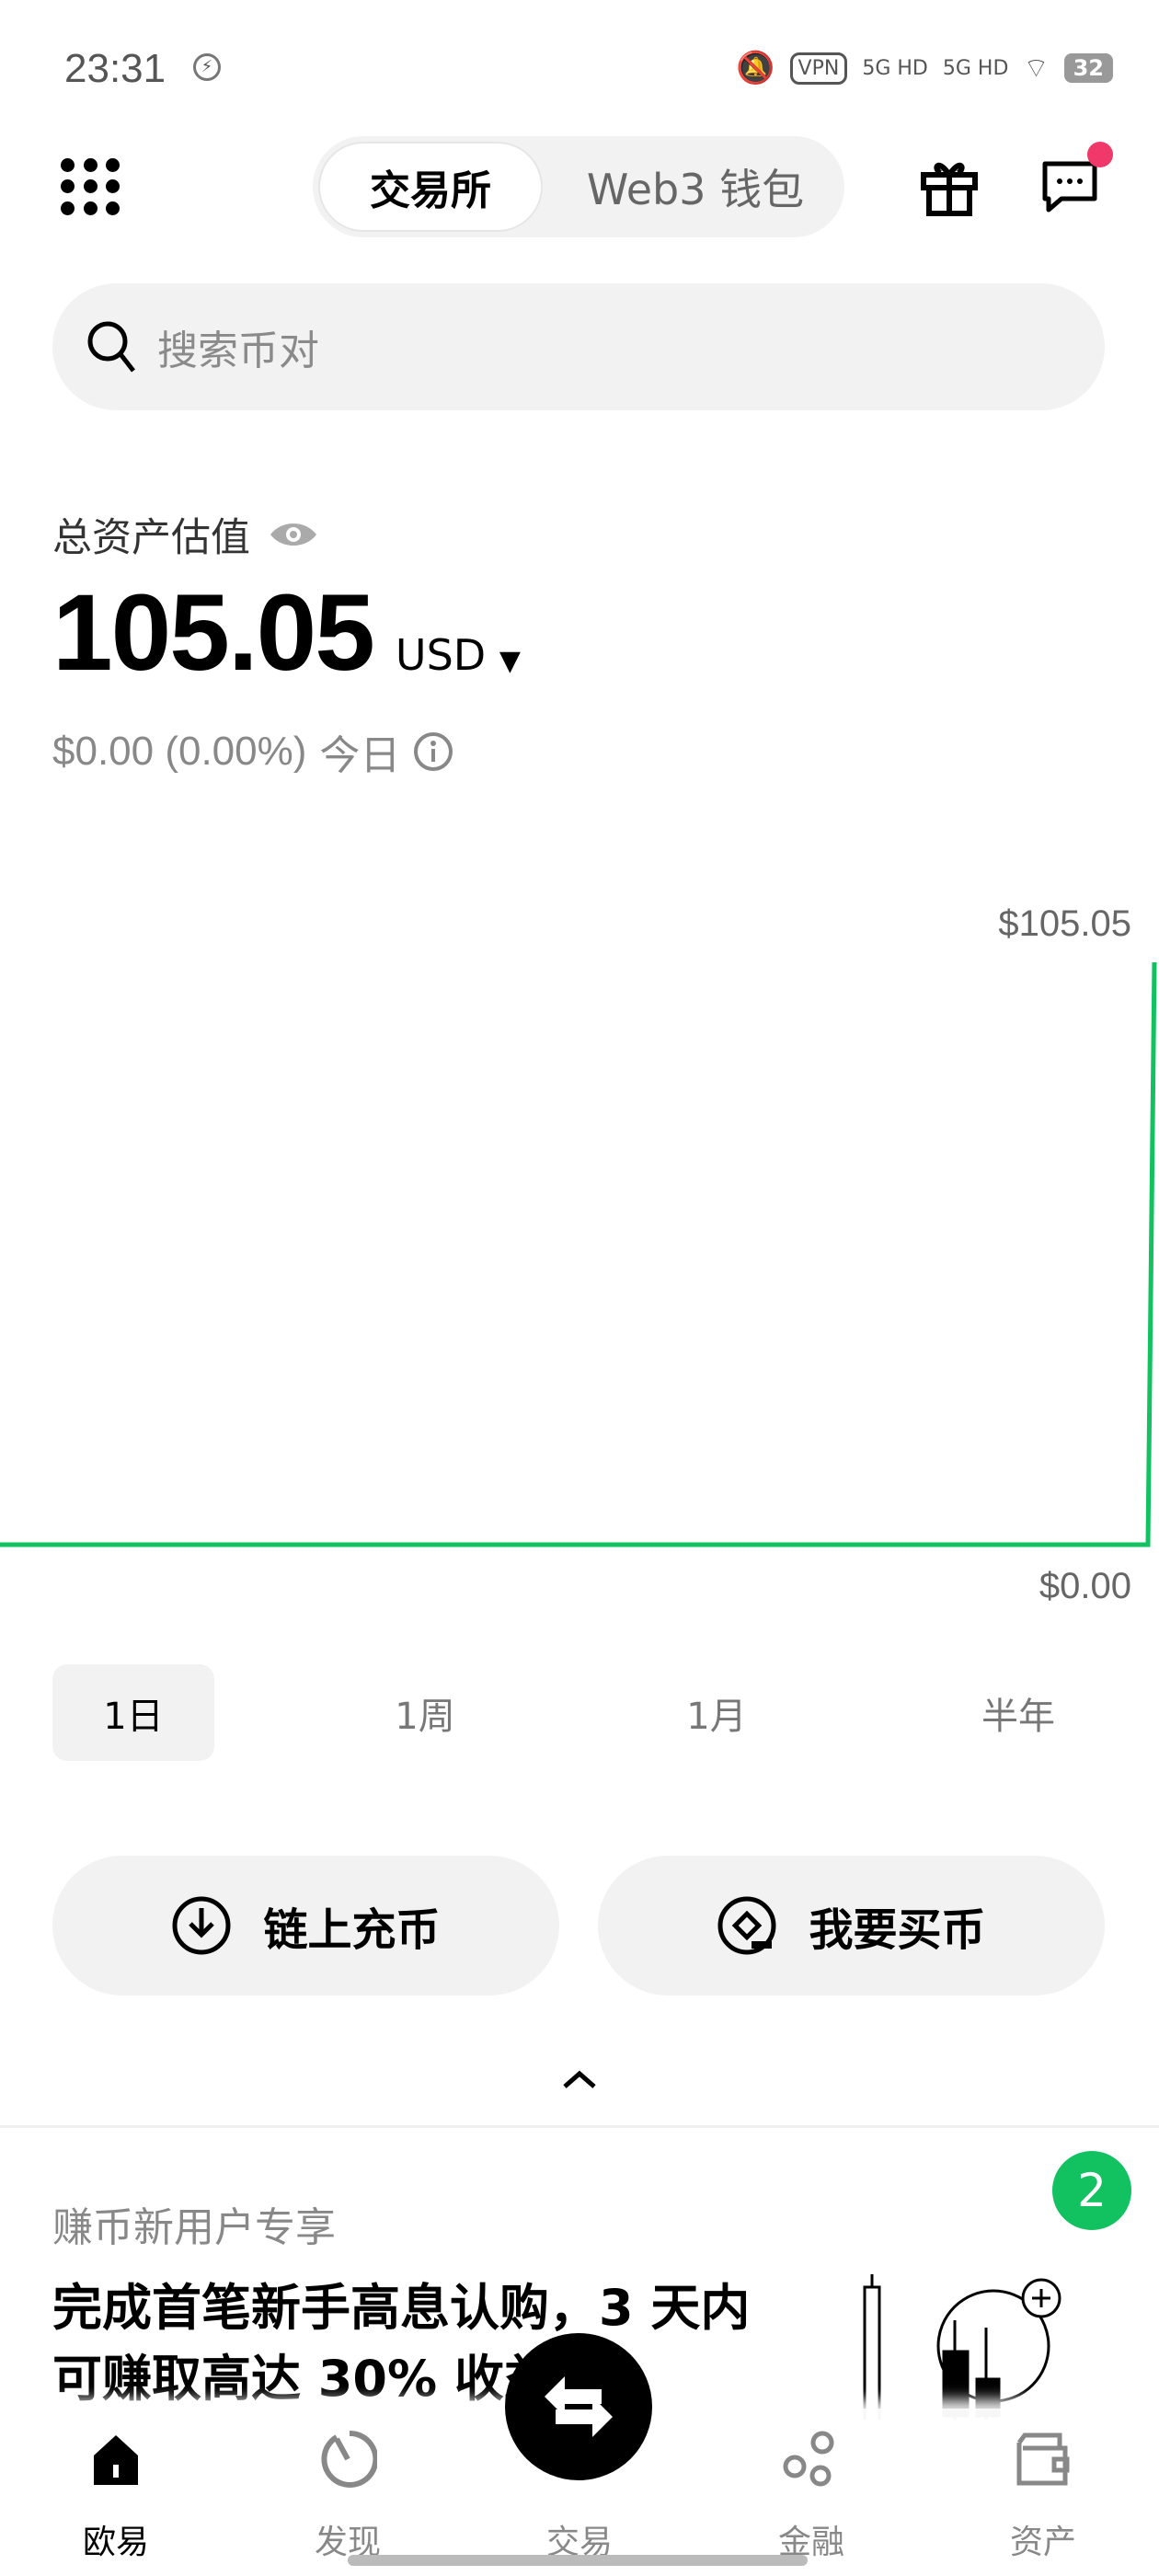 This screenshot has height=2576, width=1159. I want to click on total-assets-value: 105.05 USD ▼, so click(286, 633).